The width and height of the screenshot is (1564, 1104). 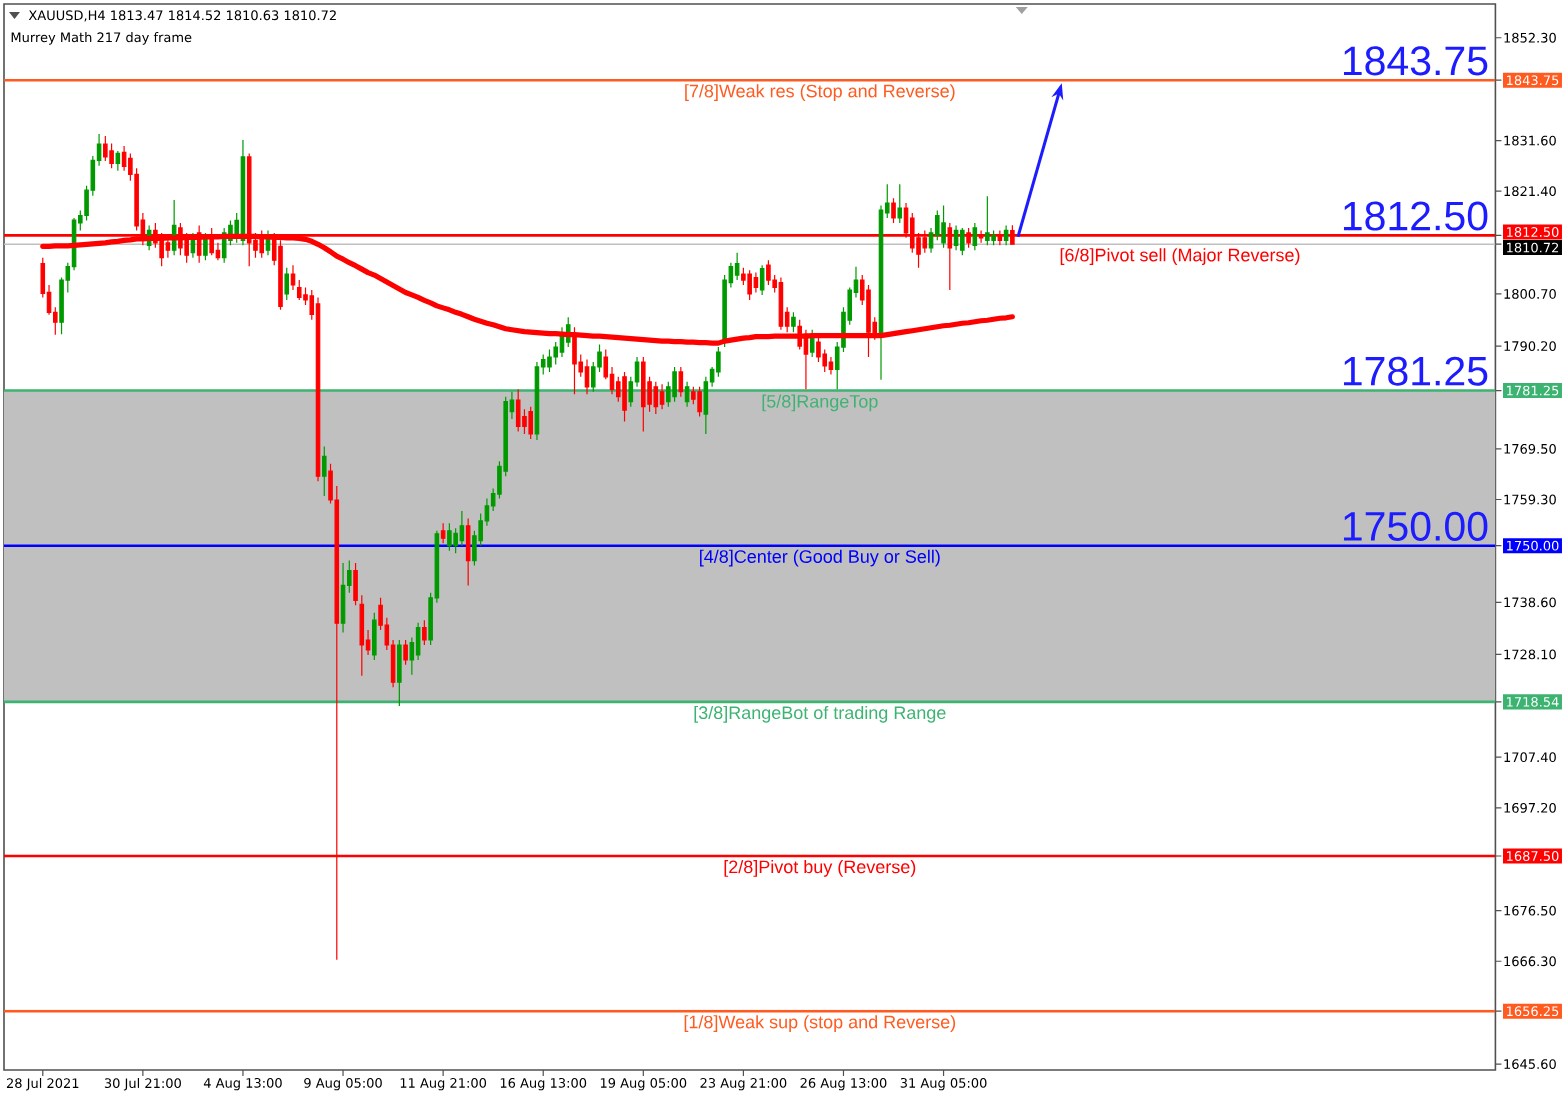 I want to click on ref-line-label: [4/8]Center (Good Buy or Sell), so click(x=820, y=558).